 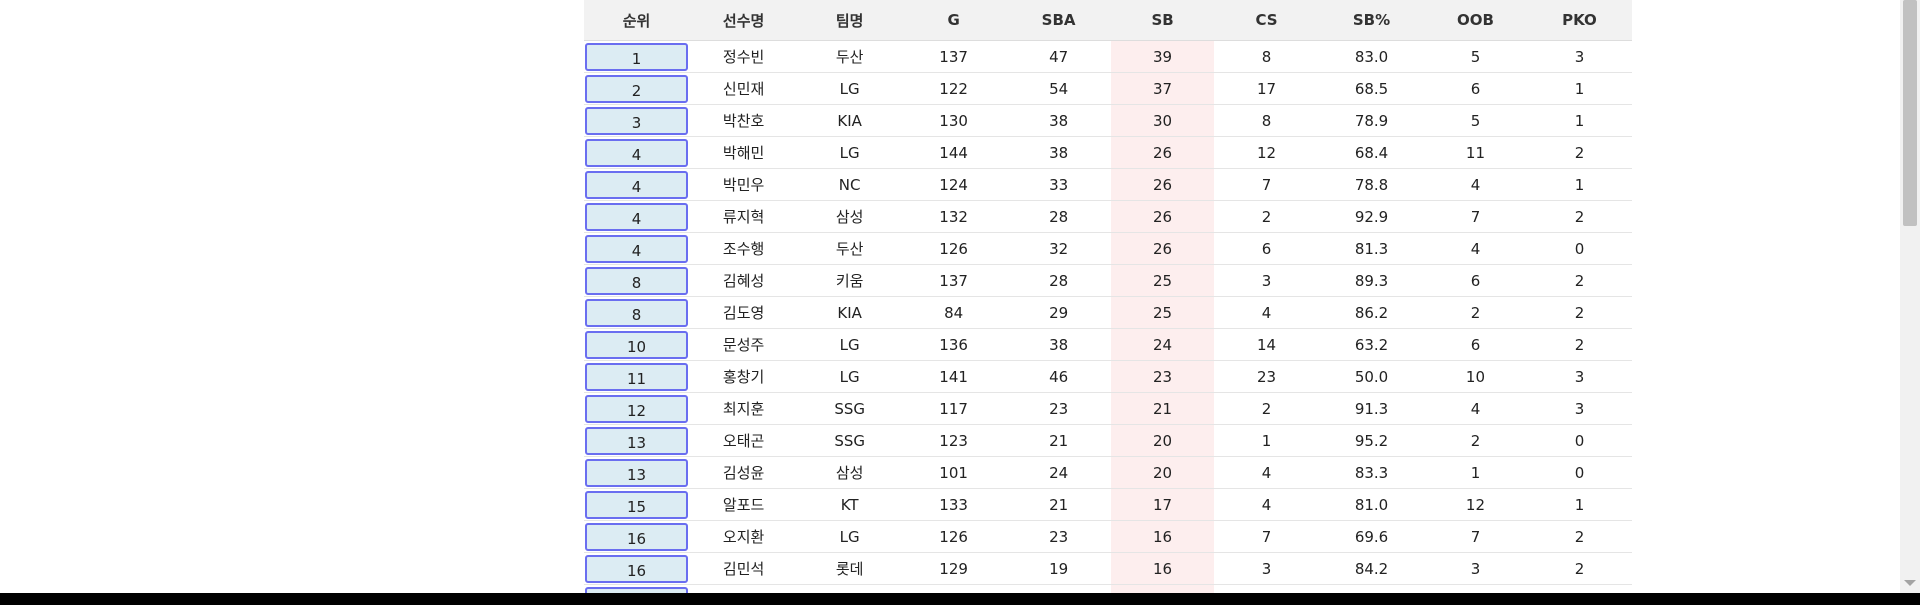 What do you see at coordinates (1910, 583) in the screenshot?
I see `scroll-down-arrow-icon` at bounding box center [1910, 583].